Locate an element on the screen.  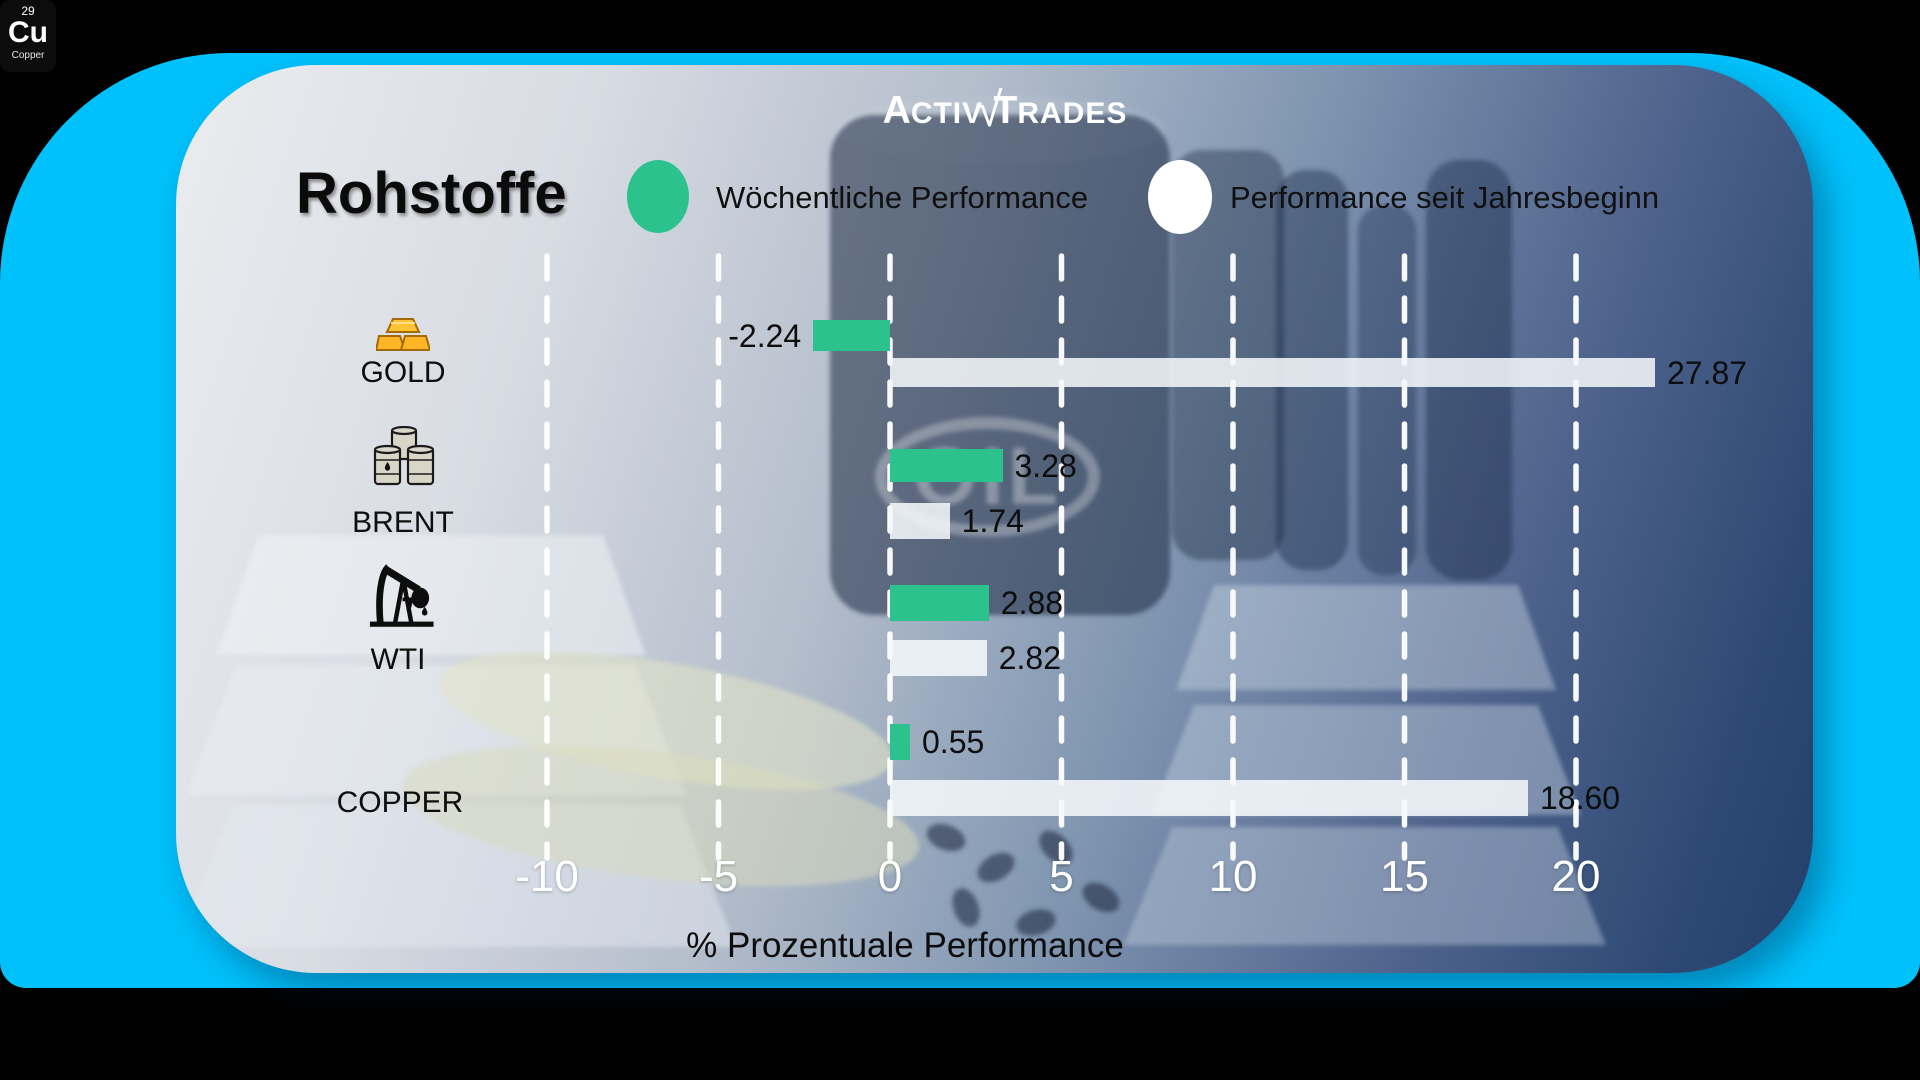
bar-value-label: 2.82 is located at coordinates (1029, 658).